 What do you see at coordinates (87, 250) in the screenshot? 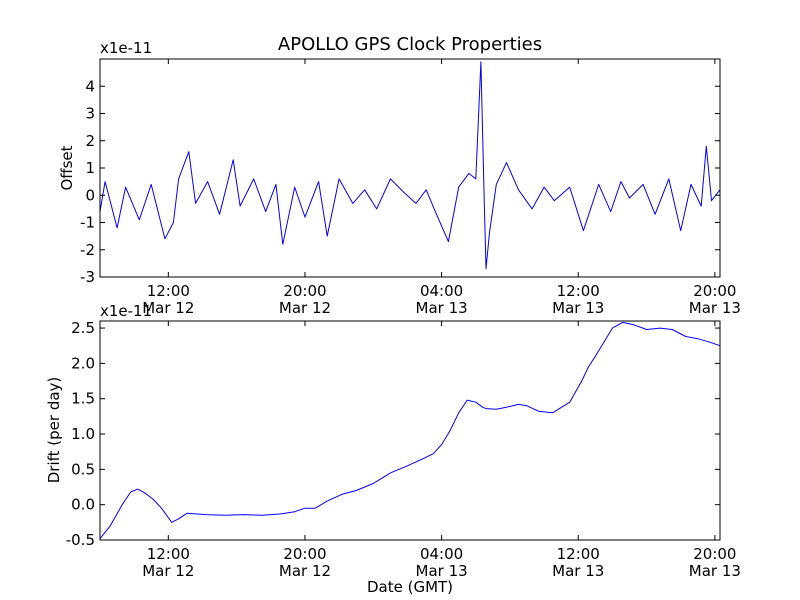
I see `y-tick-label: -2` at bounding box center [87, 250].